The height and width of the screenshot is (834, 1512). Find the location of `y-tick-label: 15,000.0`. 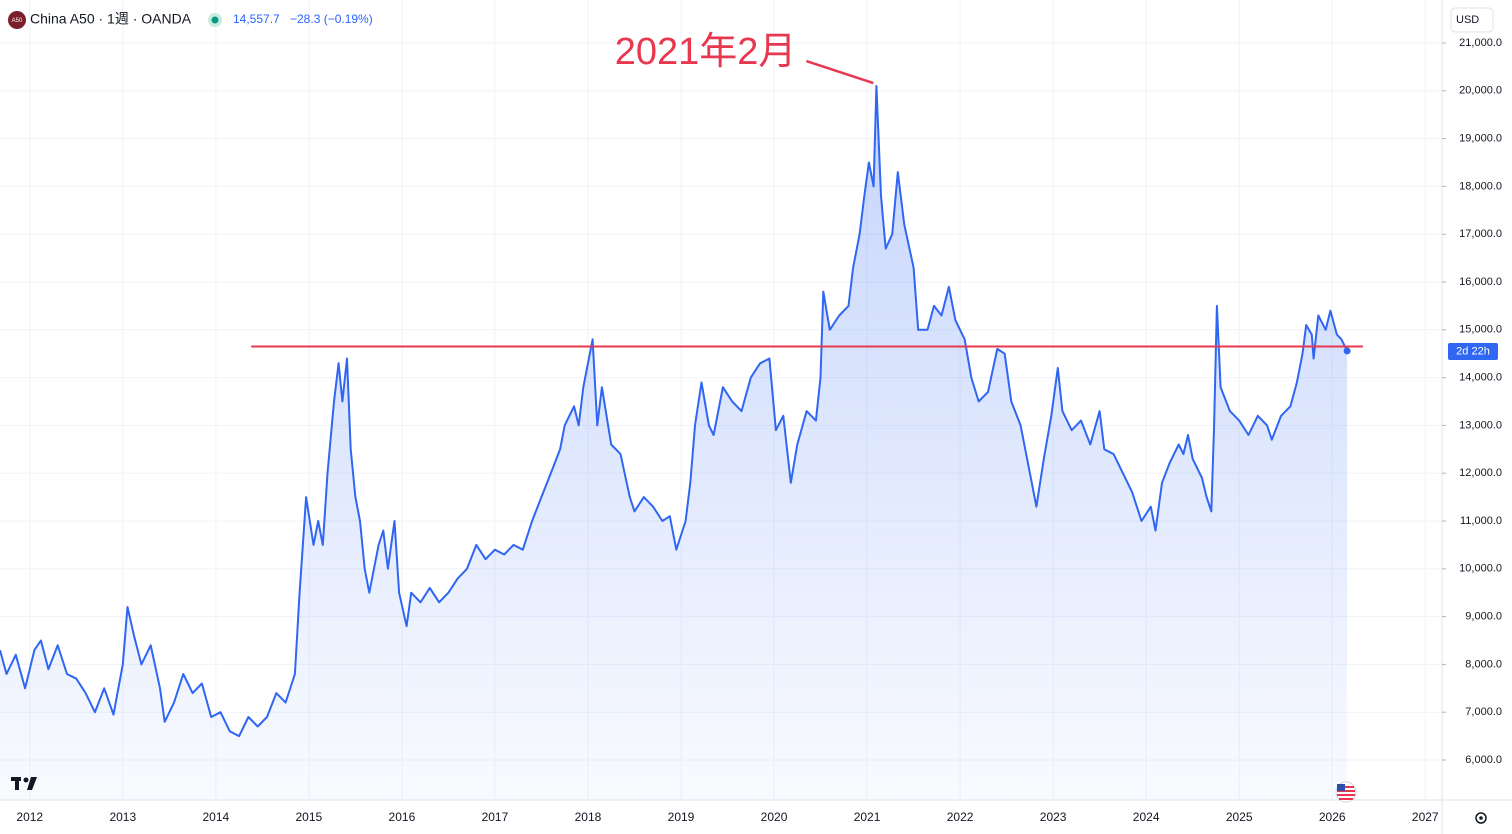

y-tick-label: 15,000.0 is located at coordinates (1480, 330).